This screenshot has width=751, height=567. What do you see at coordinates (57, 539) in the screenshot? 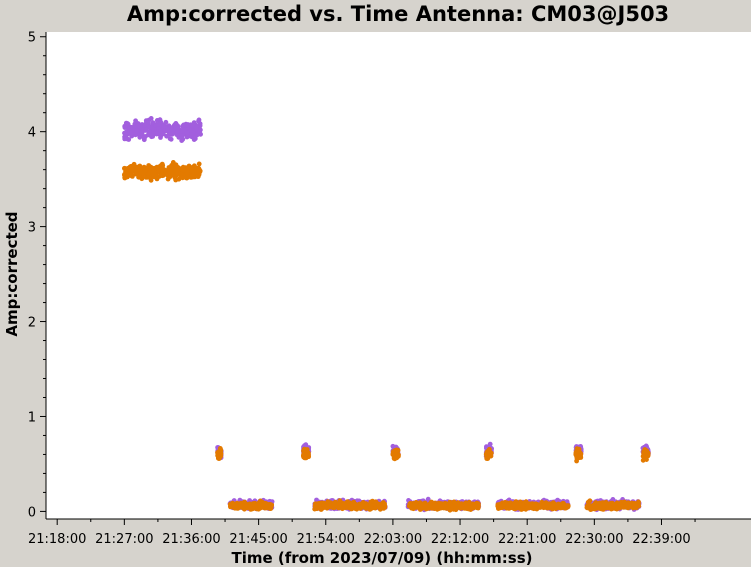
I see `x-tick-label: 21:18:00` at bounding box center [57, 539].